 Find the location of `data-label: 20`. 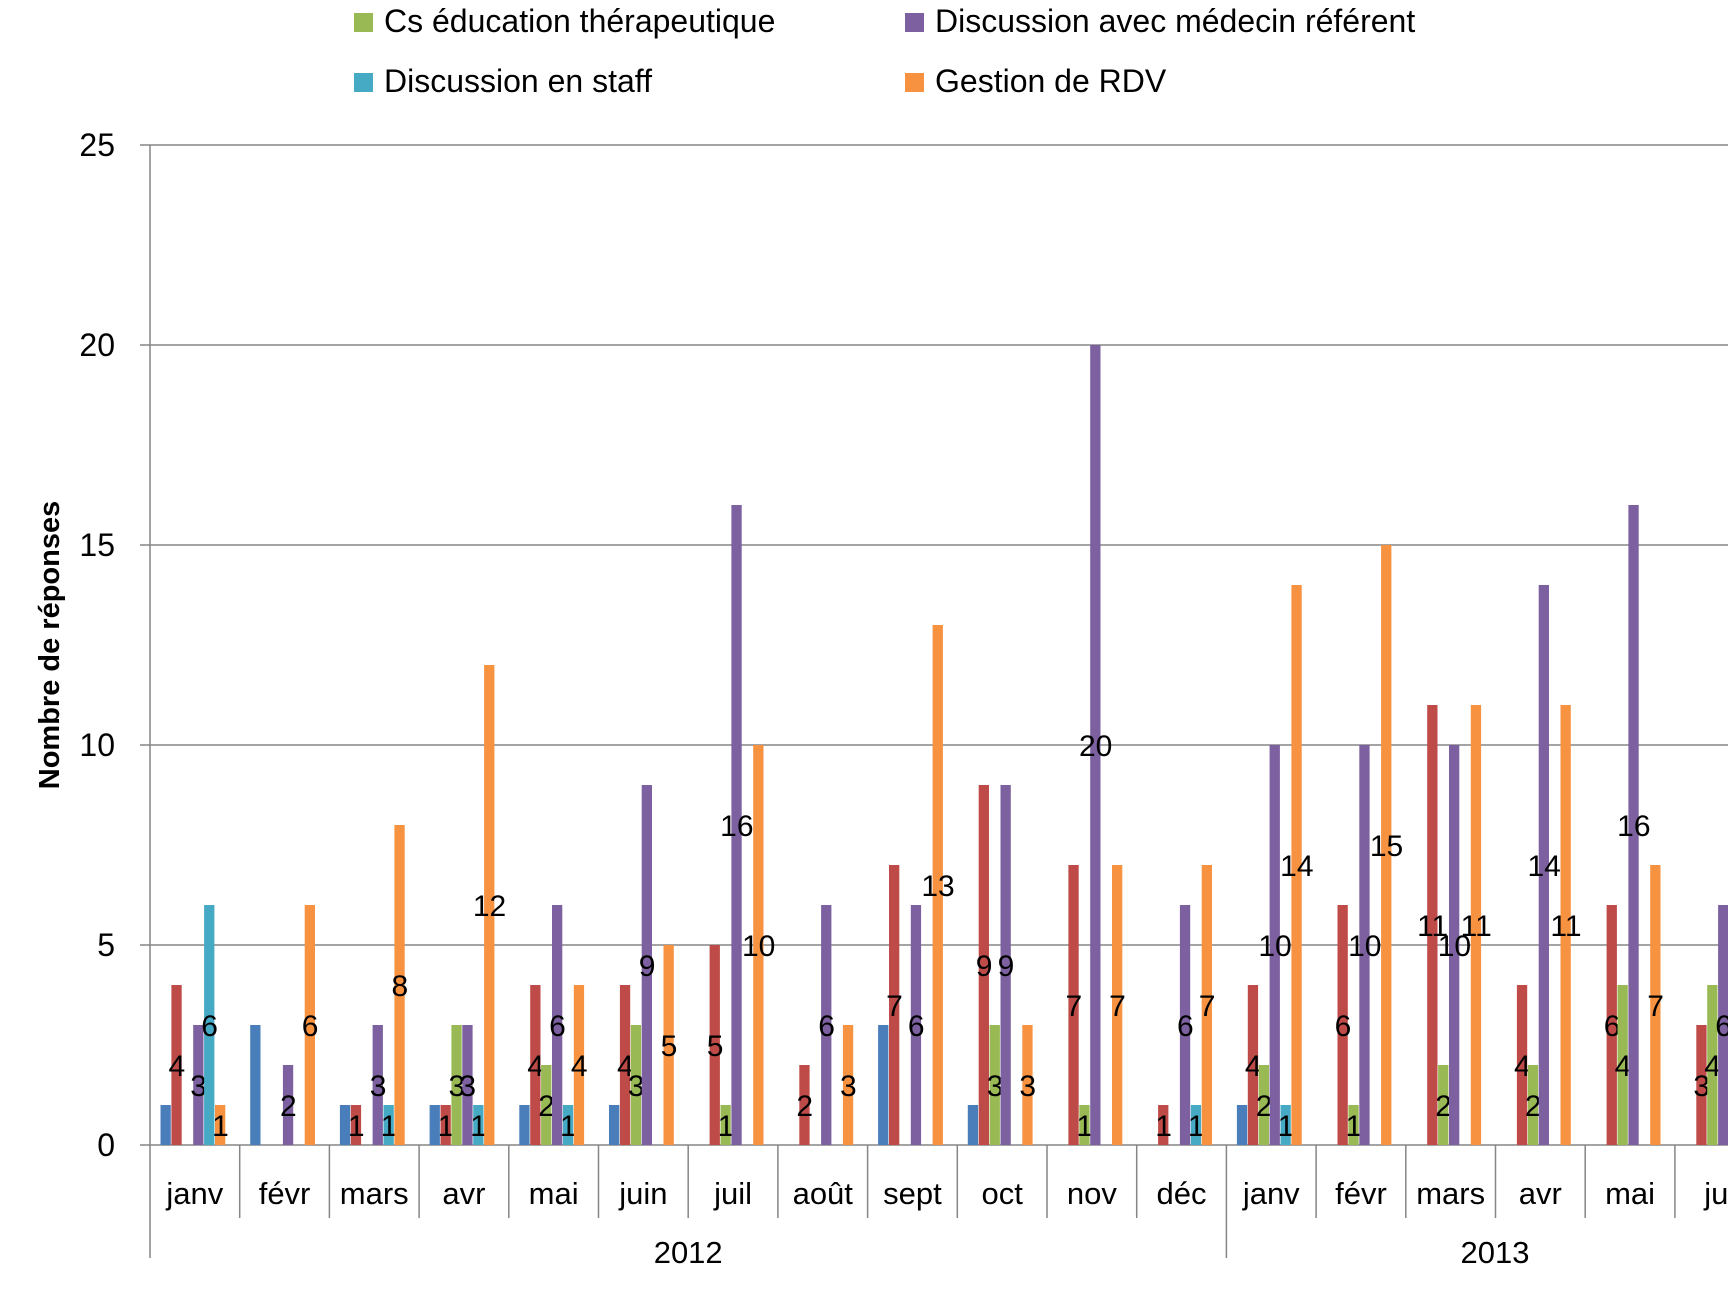

data-label: 20 is located at coordinates (1095, 746).